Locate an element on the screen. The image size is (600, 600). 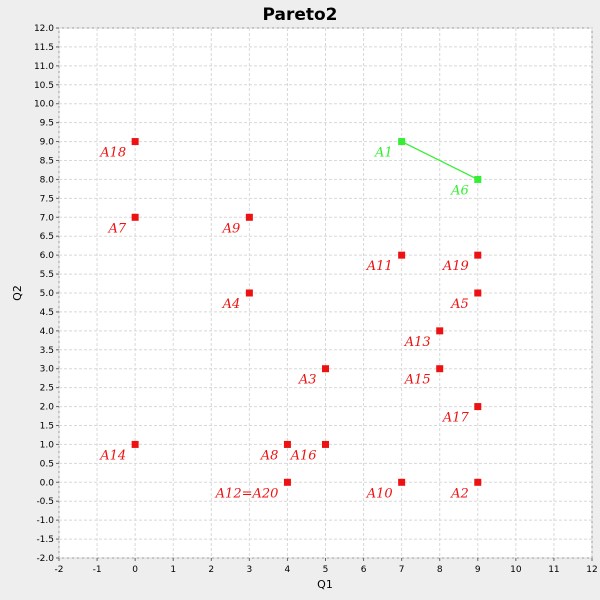
point-label-a7: A7 is located at coordinates (116, 228).